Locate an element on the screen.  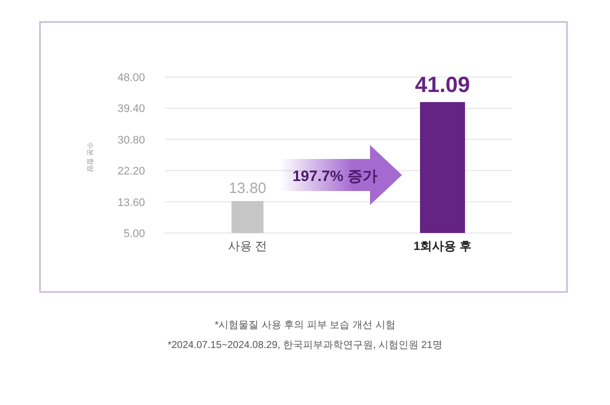
annotation: 197.7% 증가 is located at coordinates (335, 176).